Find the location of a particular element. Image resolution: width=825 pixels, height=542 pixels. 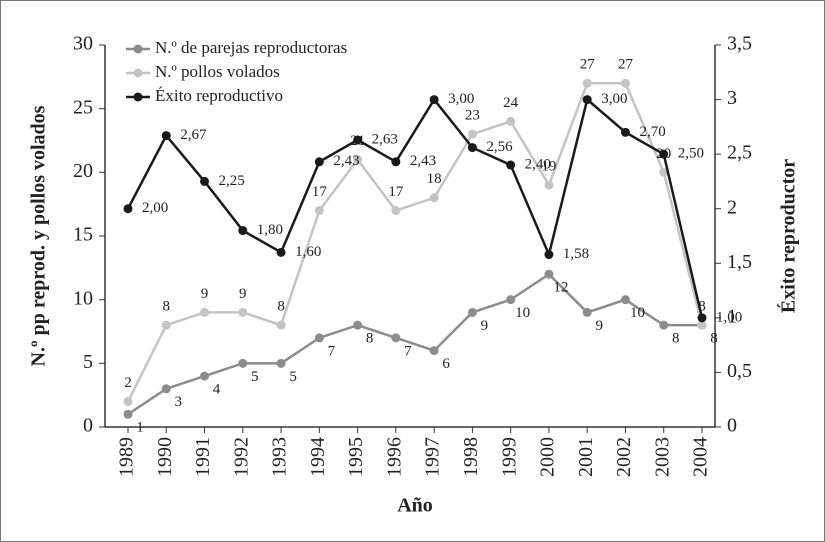

x-tick-label: 1991 is located at coordinates (203, 457).